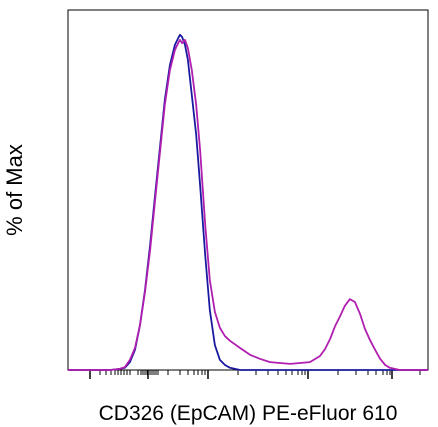 This screenshot has width=438, height=427. I want to click on y-axis-label: % of Max, so click(14, 190).